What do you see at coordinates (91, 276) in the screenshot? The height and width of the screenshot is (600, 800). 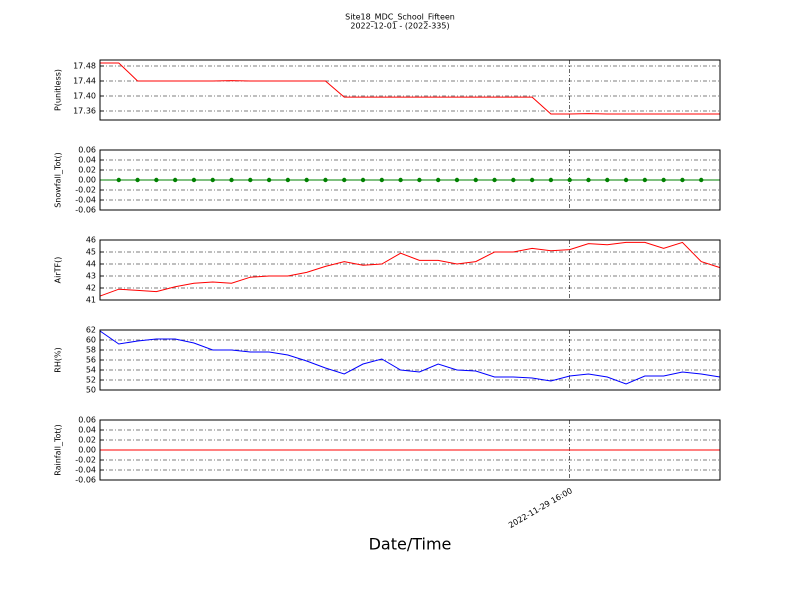 I see `y-tick-label: 43` at bounding box center [91, 276].